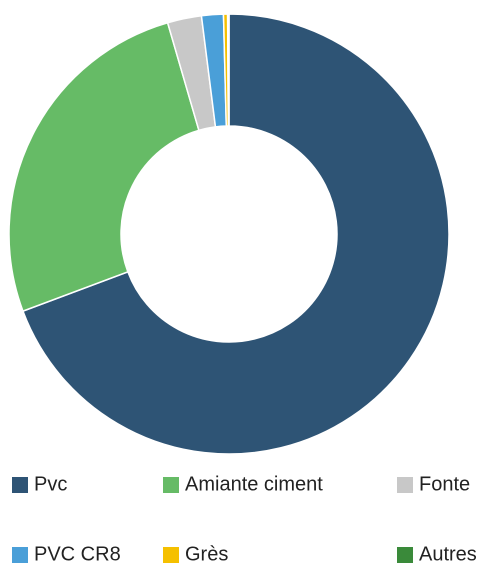 This screenshot has height=568, width=492. I want to click on legend-label: Autres, so click(448, 554).